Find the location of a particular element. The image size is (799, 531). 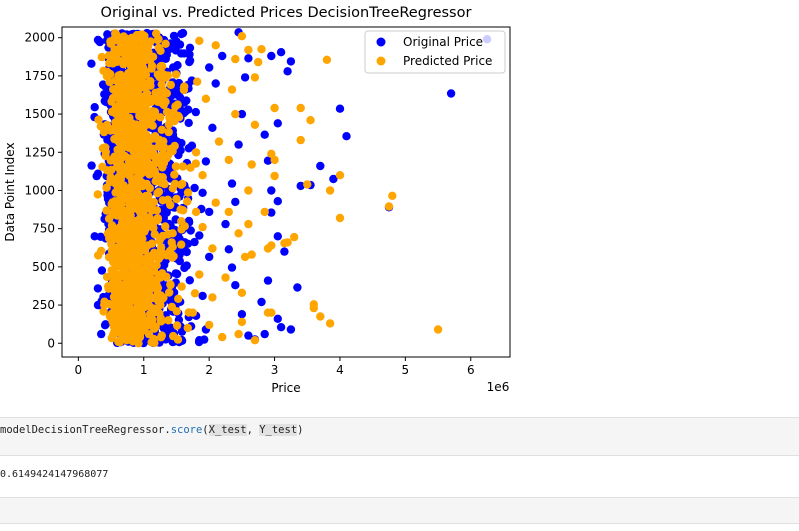

y-tick-label: 750 is located at coordinates (43, 229).